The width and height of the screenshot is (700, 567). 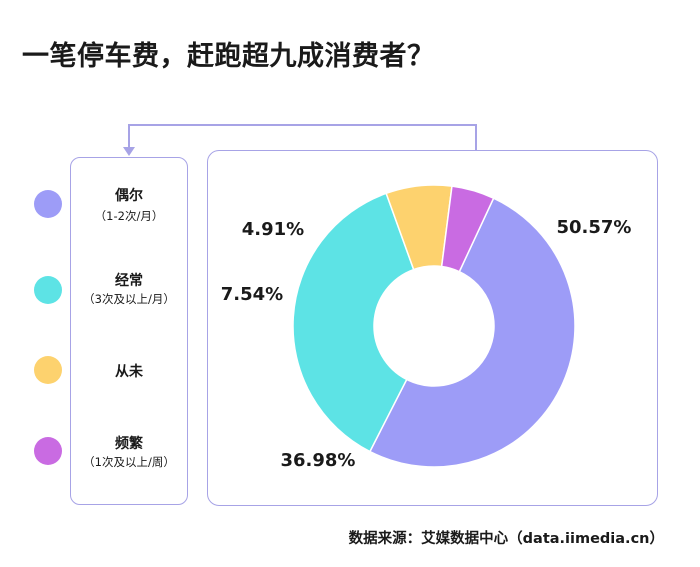 I want to click on legend-panel, so click(x=129, y=331).